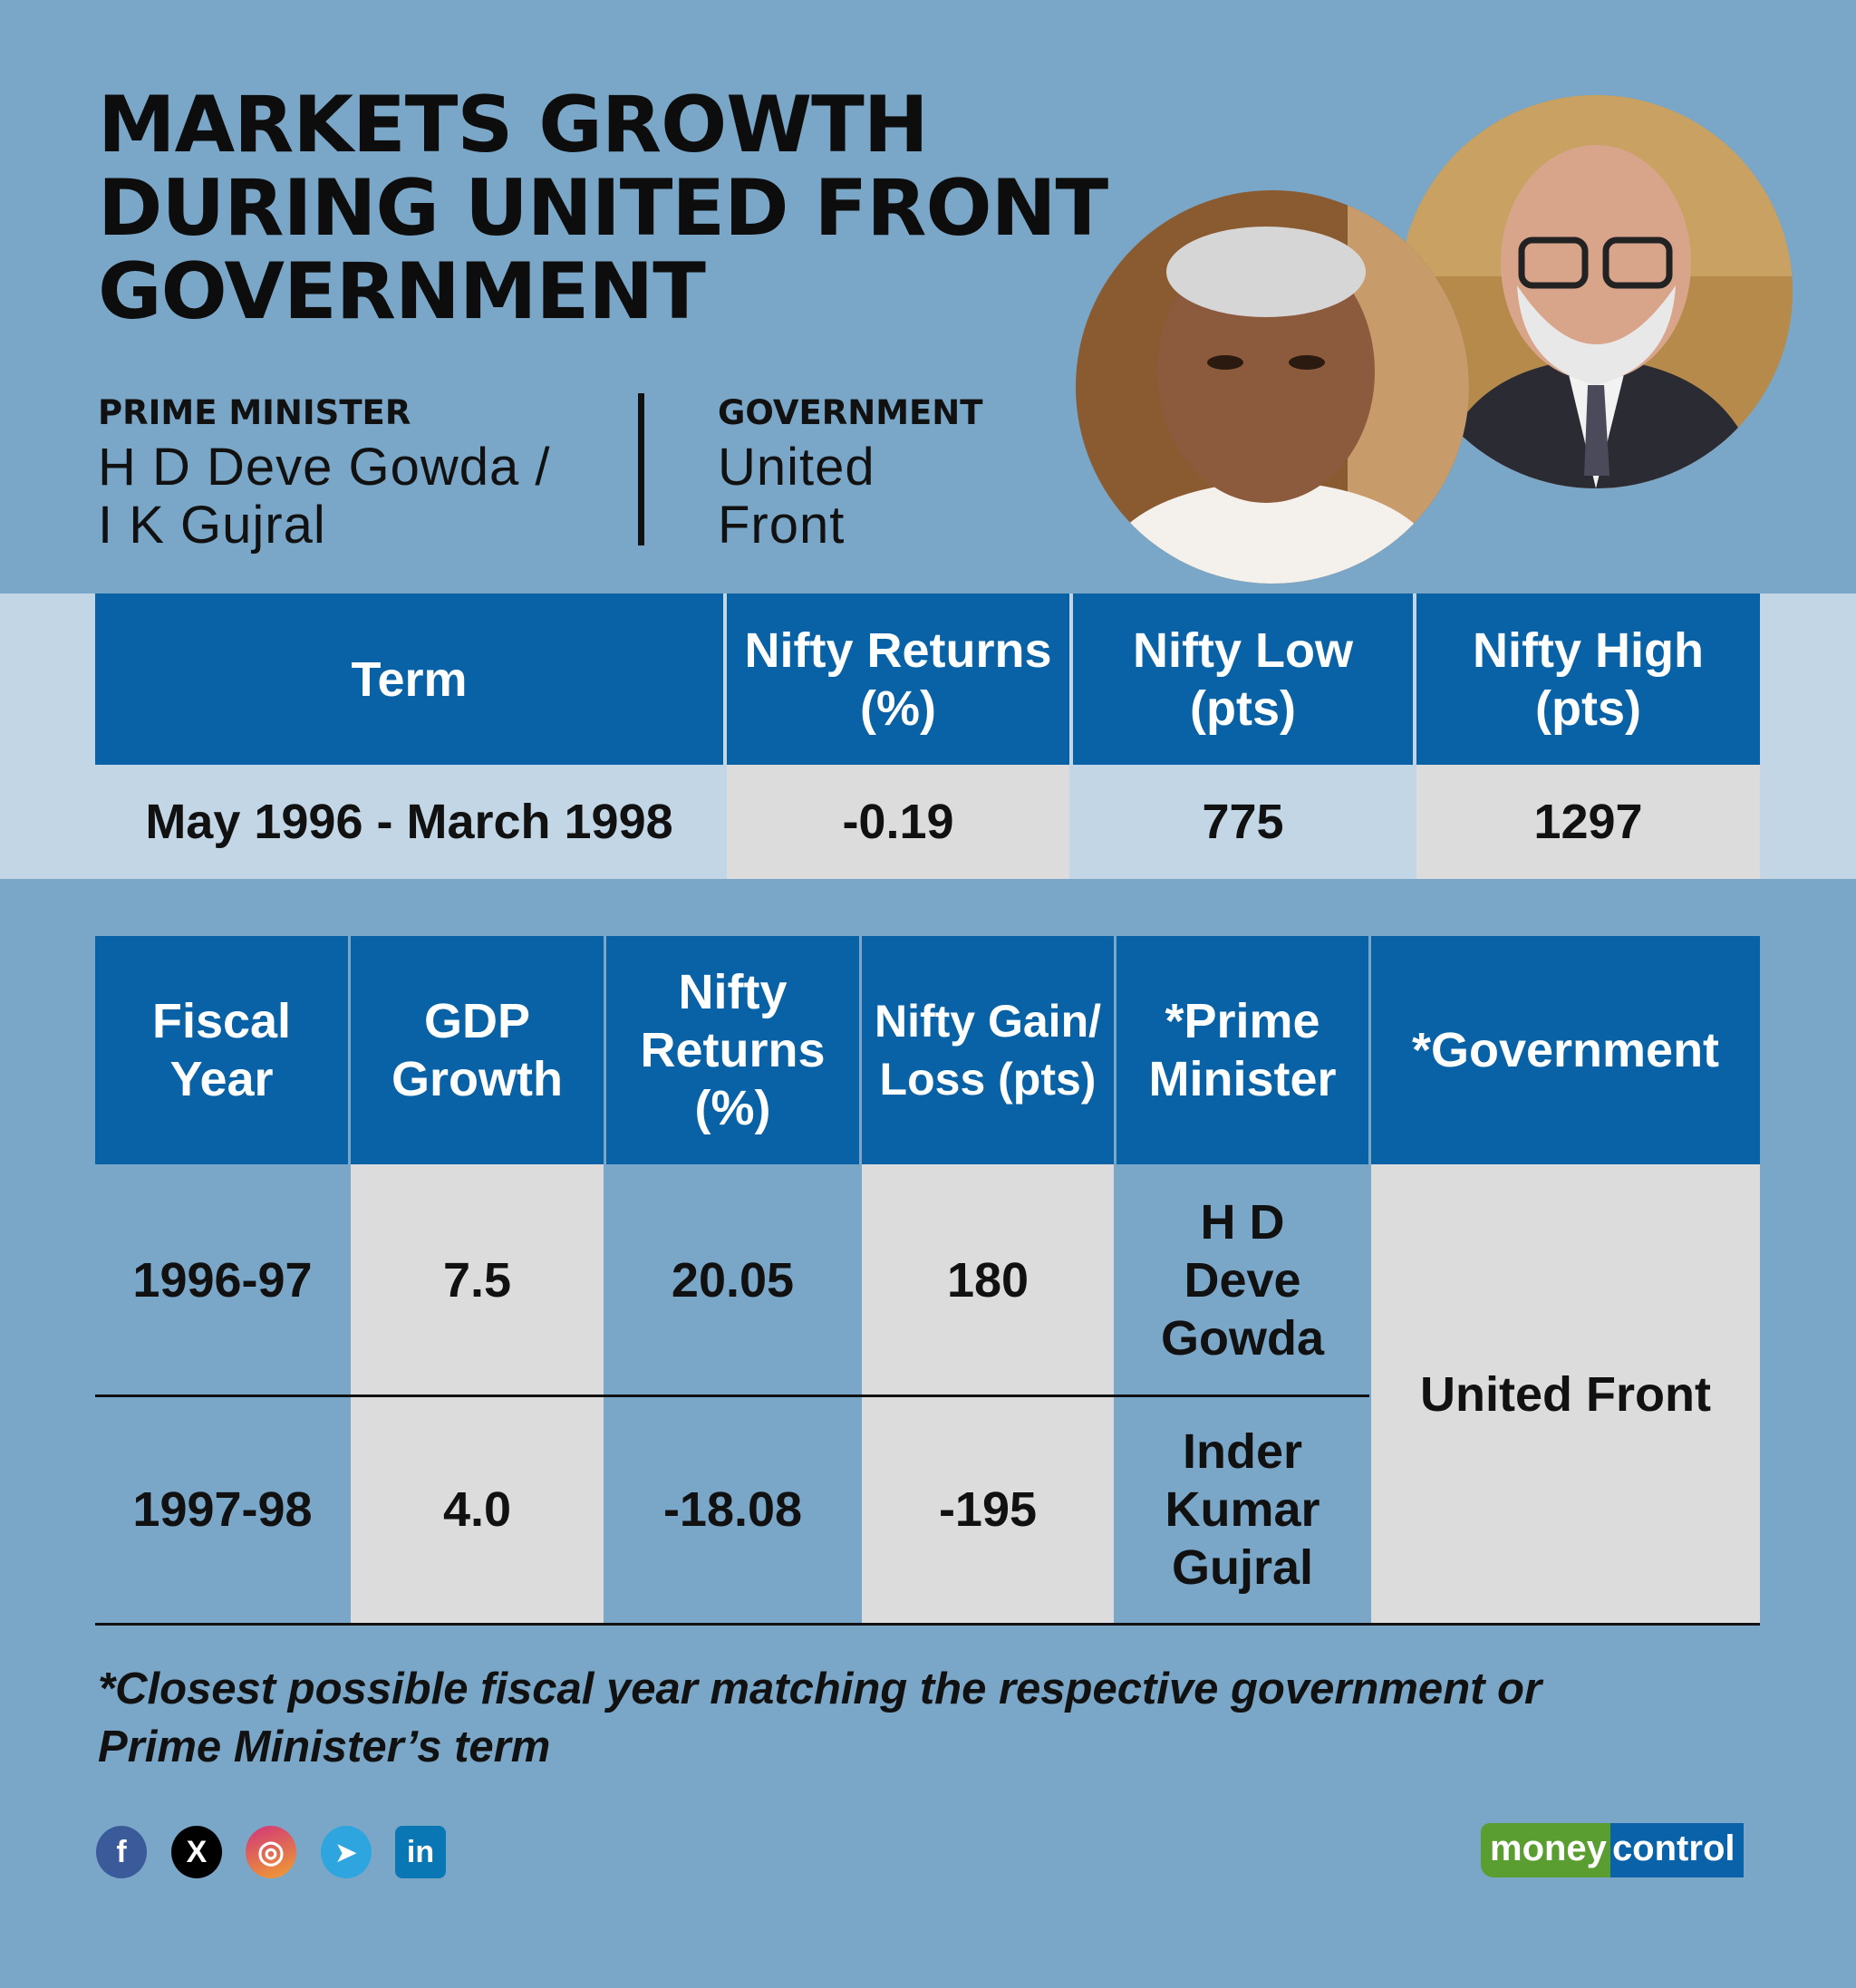 This screenshot has width=1856, height=1988. I want to click on cell-nifty-returns: -0.19, so click(898, 822).